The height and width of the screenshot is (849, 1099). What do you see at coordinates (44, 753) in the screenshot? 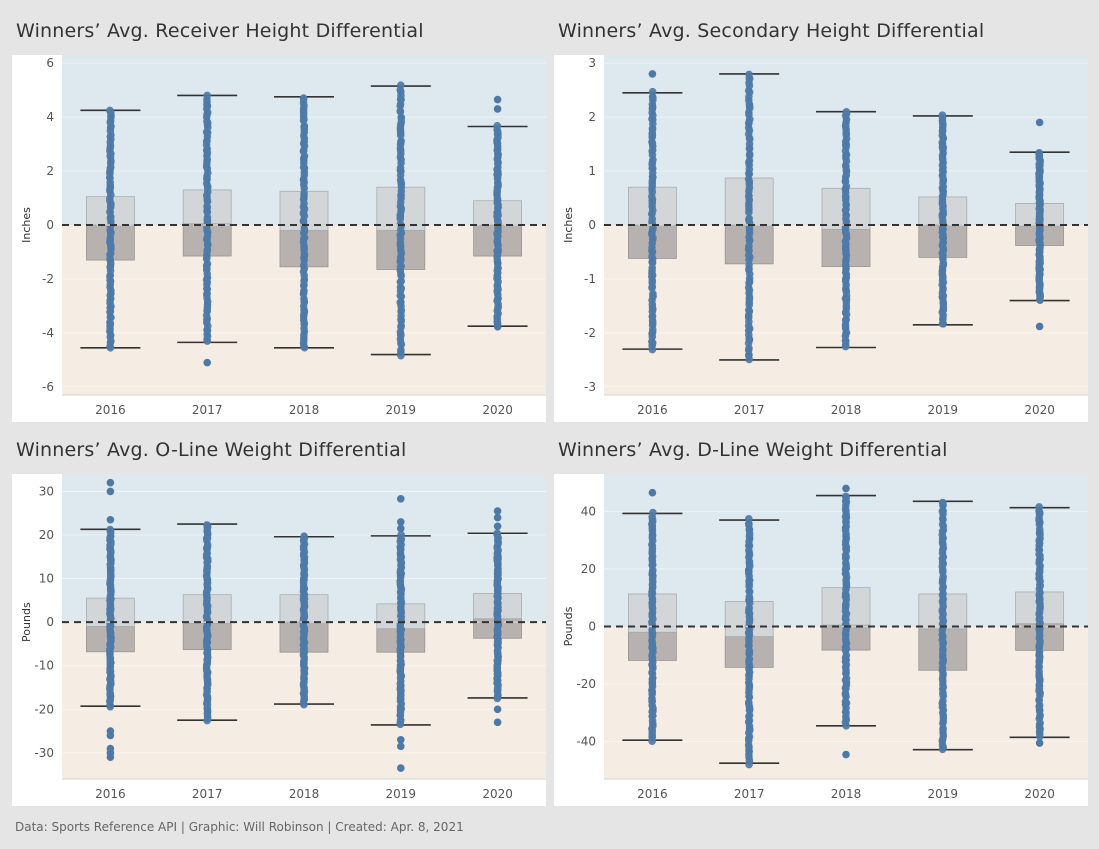
I see `y-tick-label: -30` at bounding box center [44, 753].